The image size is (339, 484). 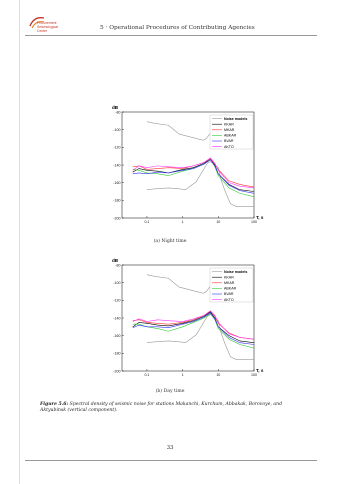 I want to click on subfigure-caption-b: (b) Day time, so click(x=170, y=391).